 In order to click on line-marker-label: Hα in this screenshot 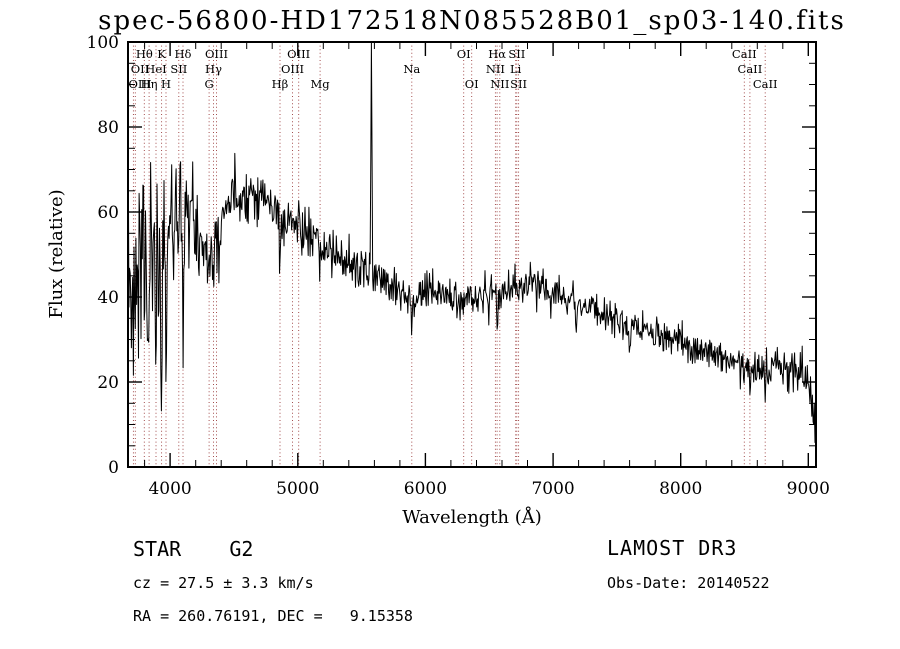, I will do `click(497, 54)`.